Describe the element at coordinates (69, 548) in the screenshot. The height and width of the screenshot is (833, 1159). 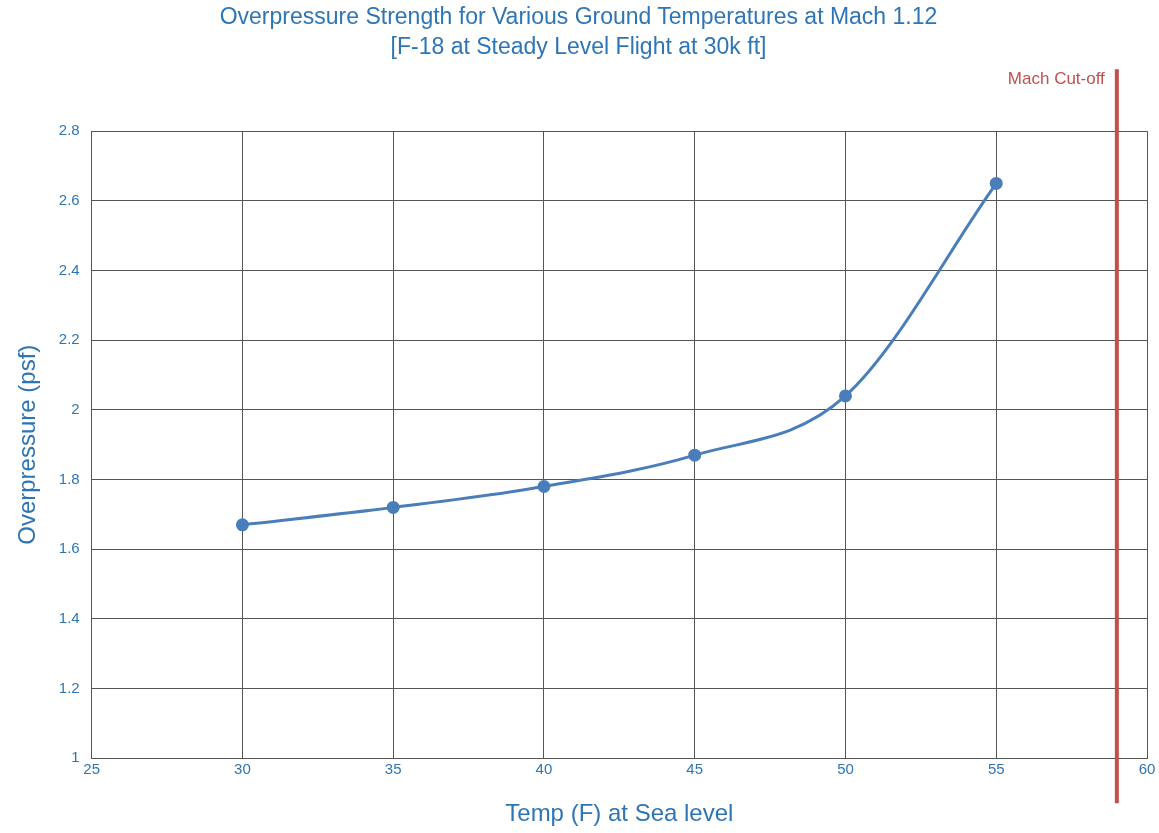
I see `y-tick-label: 1.6` at that location.